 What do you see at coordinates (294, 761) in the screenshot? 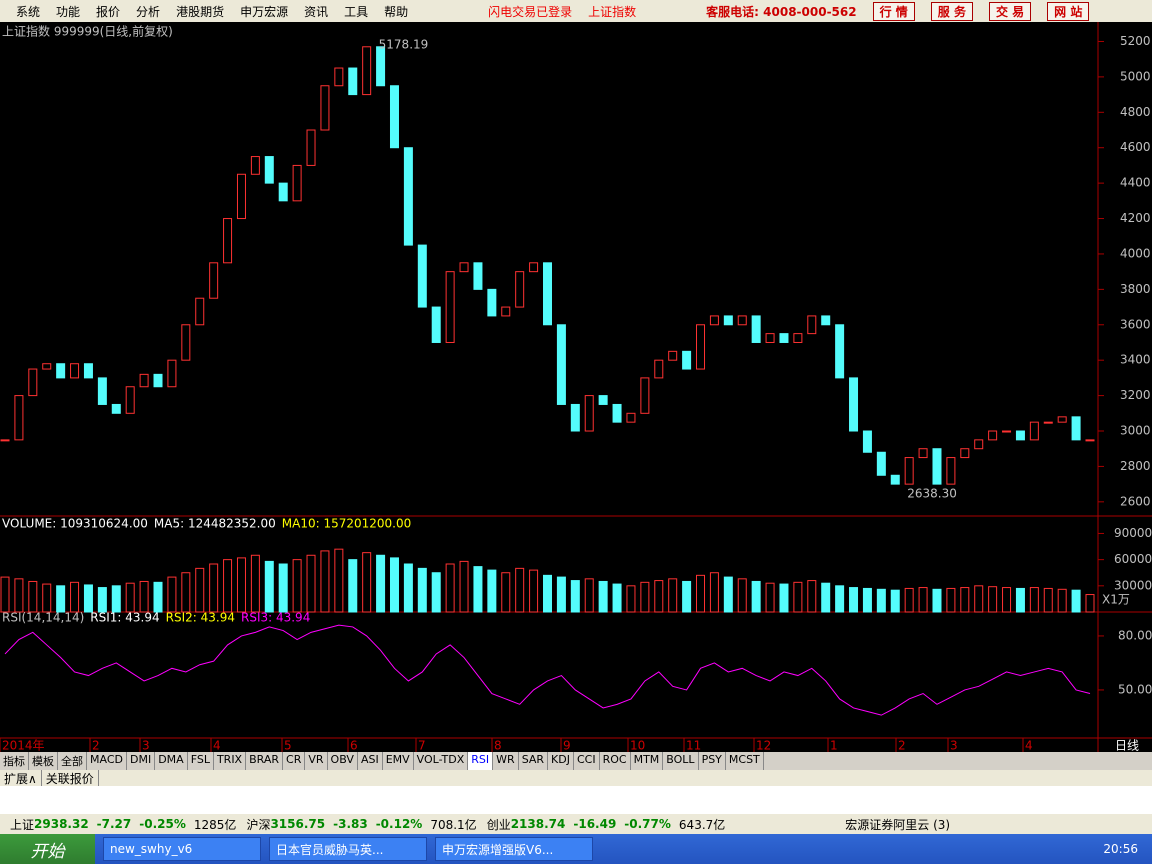
I see `tab: CR` at bounding box center [294, 761].